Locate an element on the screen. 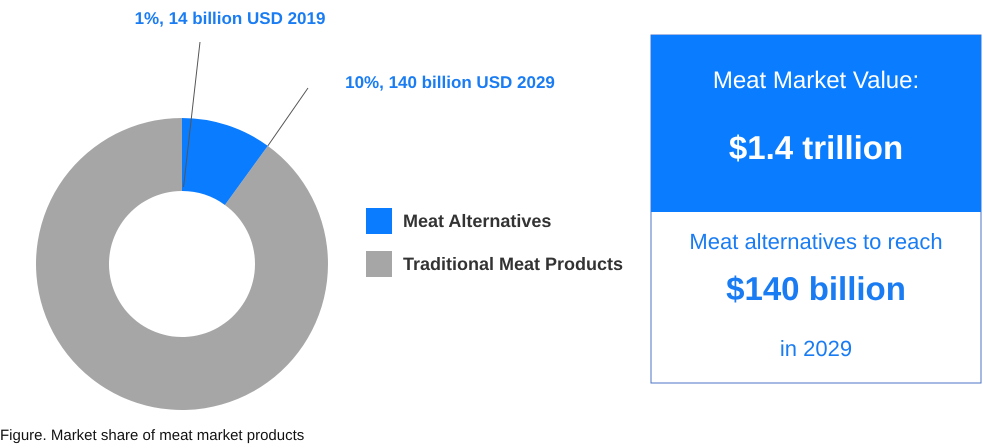  text: Figure. Market share of meat market products is located at coordinates (152, 435).